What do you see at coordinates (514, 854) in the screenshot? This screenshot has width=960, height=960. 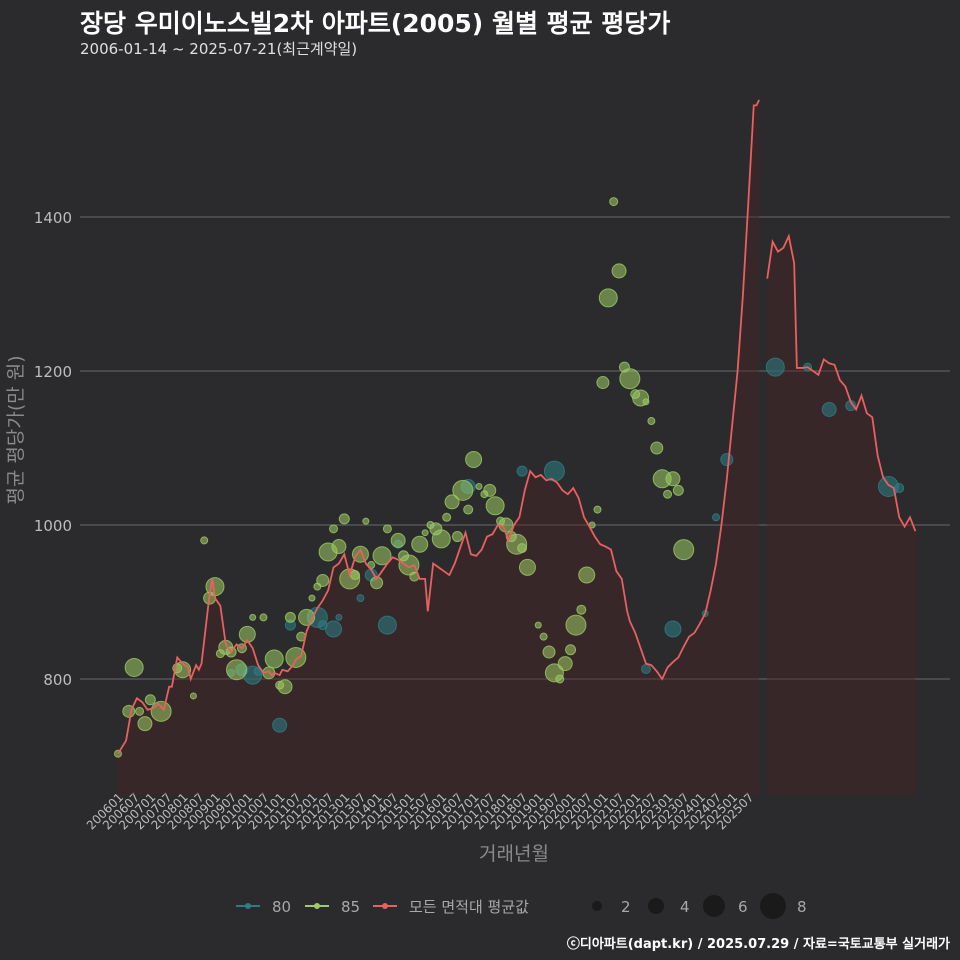 I see `x-axis-label: 거래년월` at bounding box center [514, 854].